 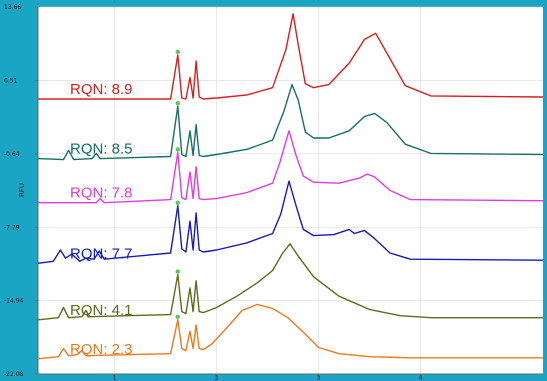 What do you see at coordinates (12, 154) in the screenshot?
I see `y-tick-label: -0.64` at bounding box center [12, 154].